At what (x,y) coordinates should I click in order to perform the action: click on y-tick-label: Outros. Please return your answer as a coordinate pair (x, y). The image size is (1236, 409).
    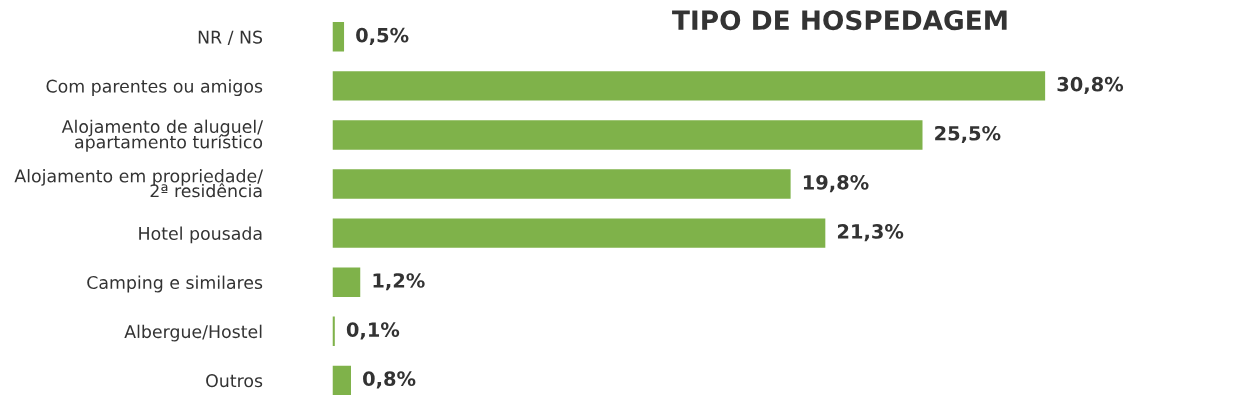
    Looking at the image, I should click on (234, 381).